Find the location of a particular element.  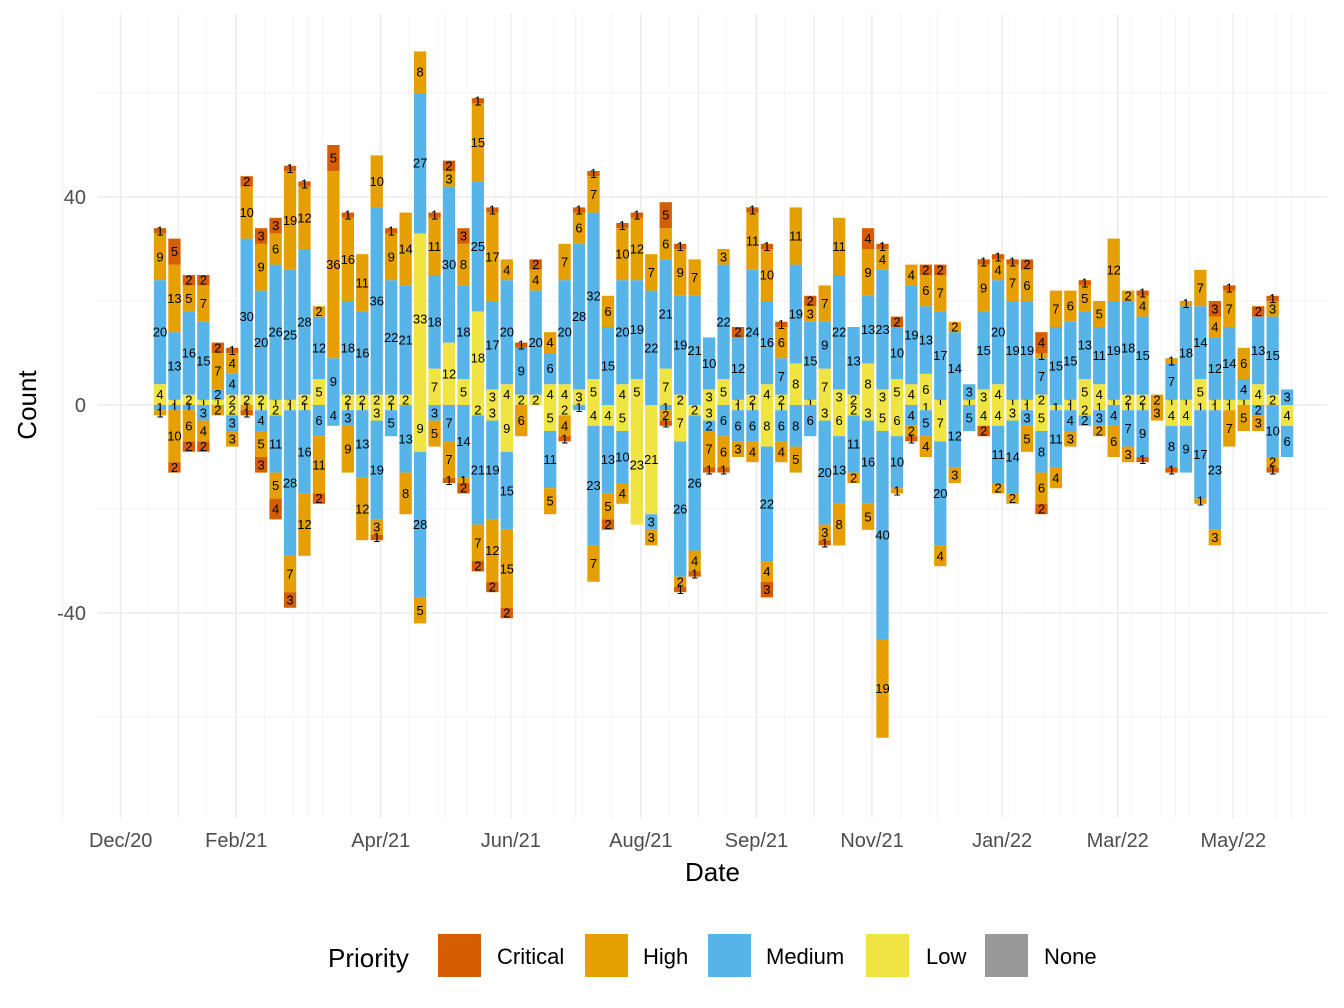

bar-label: 5 is located at coordinates (434, 433).